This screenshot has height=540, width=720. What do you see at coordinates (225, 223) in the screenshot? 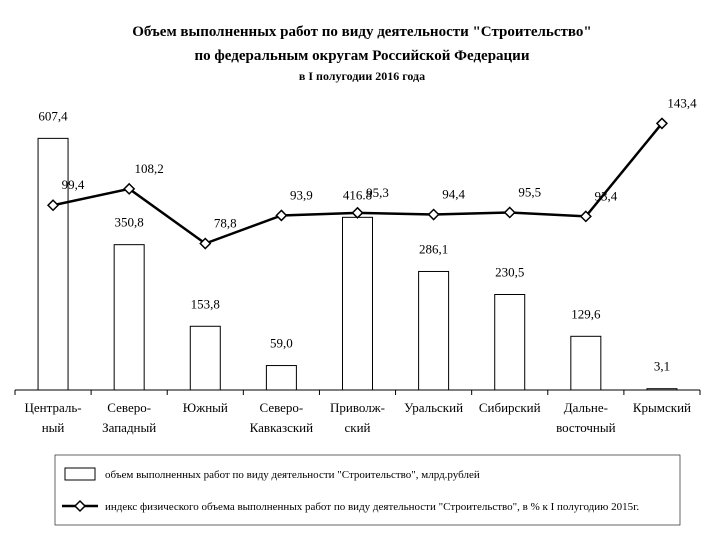
I see `line-value-label: 78,8` at bounding box center [225, 223].